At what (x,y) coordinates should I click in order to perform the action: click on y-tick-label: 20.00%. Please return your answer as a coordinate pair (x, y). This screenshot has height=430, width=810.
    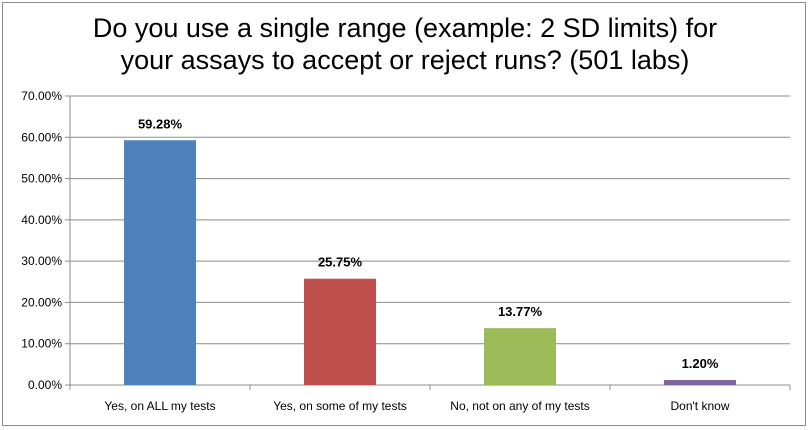
    Looking at the image, I should click on (41, 302).